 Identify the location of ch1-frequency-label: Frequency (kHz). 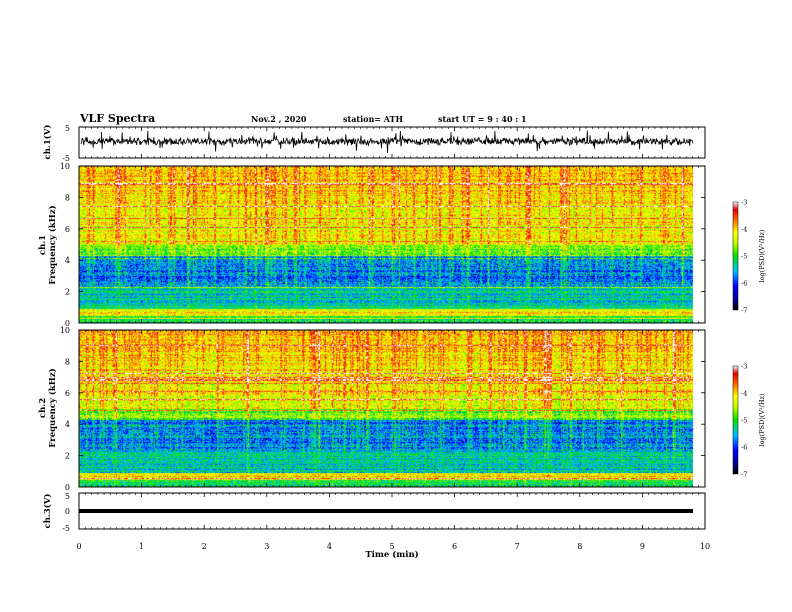
(52, 244).